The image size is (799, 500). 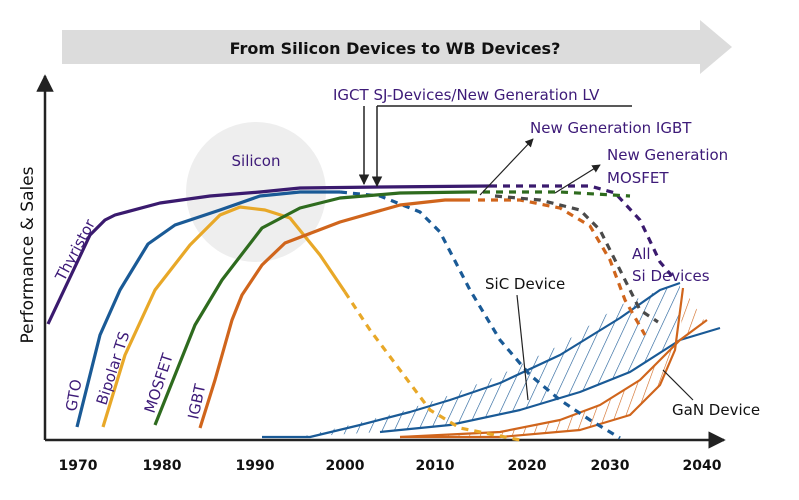 What do you see at coordinates (162, 466) in the screenshot?
I see `x-tick: 1980` at bounding box center [162, 466].